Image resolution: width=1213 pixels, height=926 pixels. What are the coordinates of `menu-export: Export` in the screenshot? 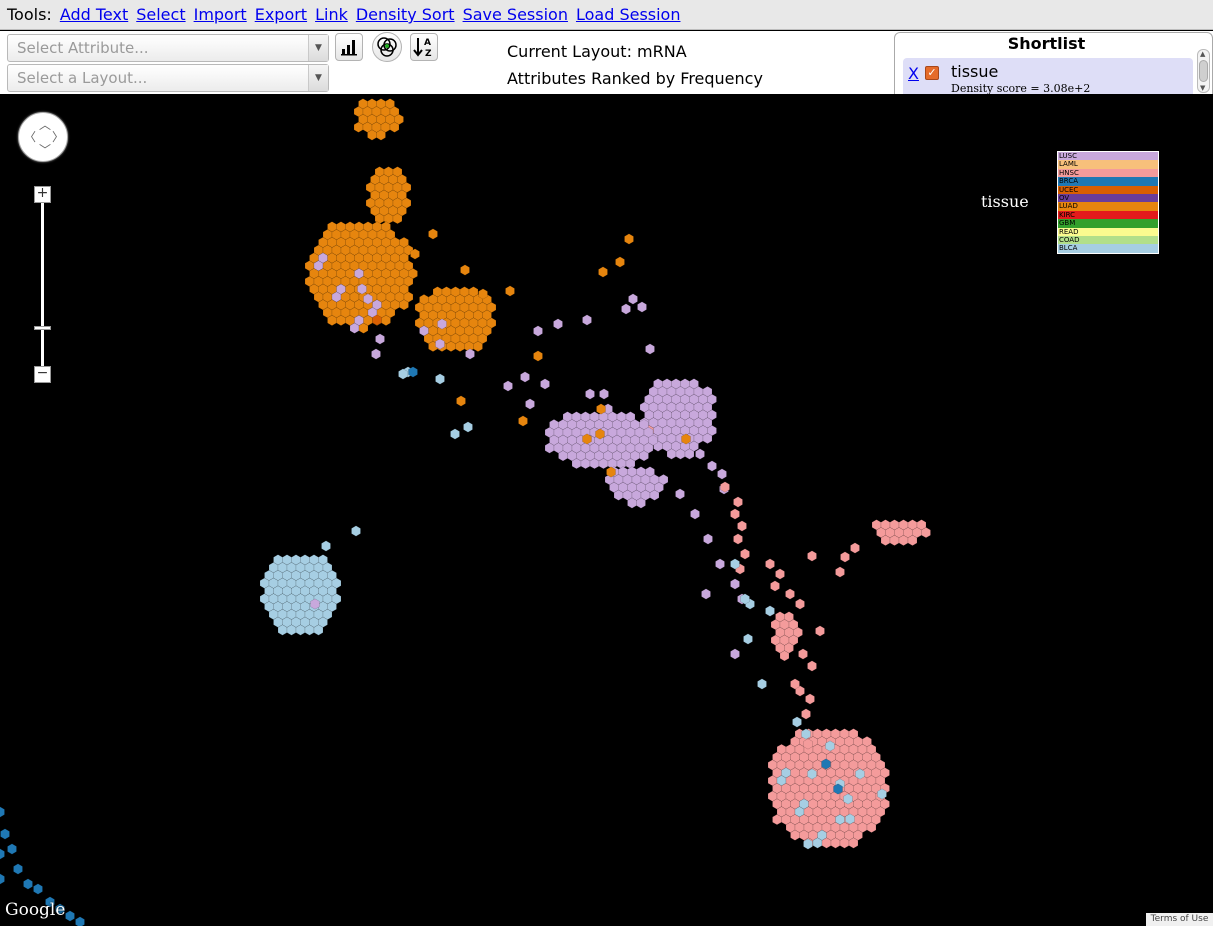 It's located at (281, 14).